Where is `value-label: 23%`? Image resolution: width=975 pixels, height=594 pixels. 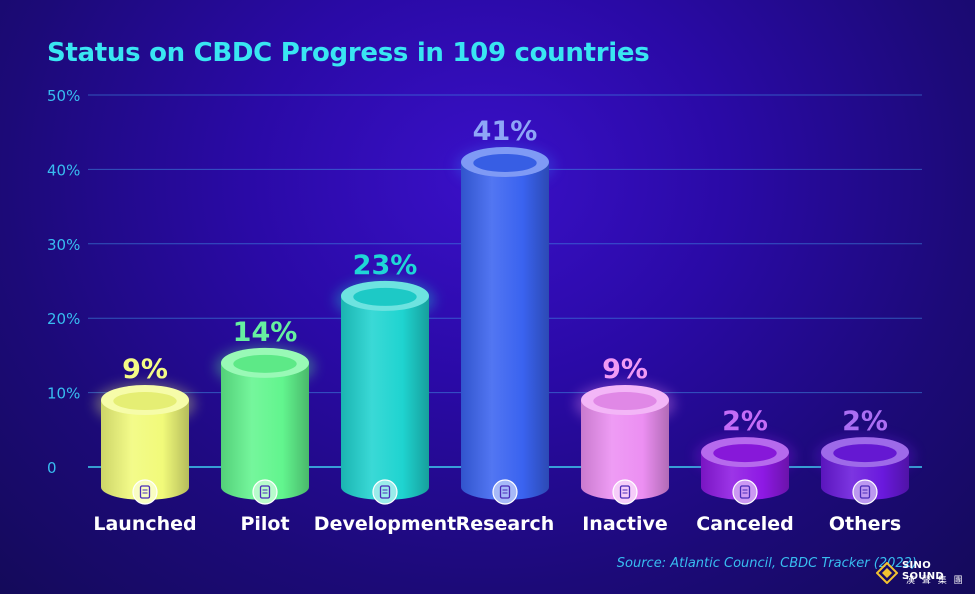
value-label: 23% is located at coordinates (385, 265).